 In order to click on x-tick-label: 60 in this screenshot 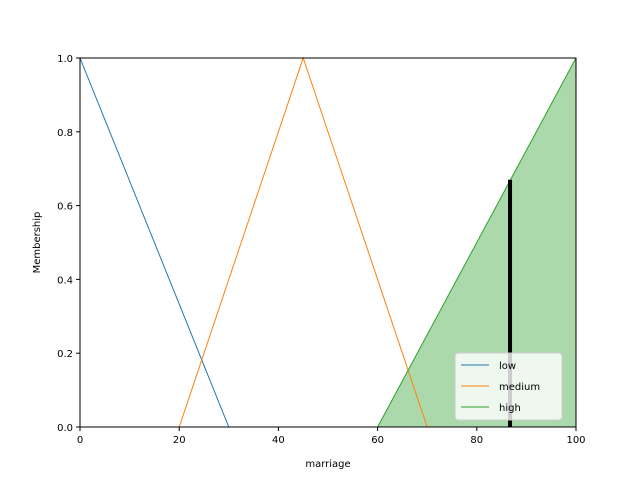, I will do `click(377, 440)`.